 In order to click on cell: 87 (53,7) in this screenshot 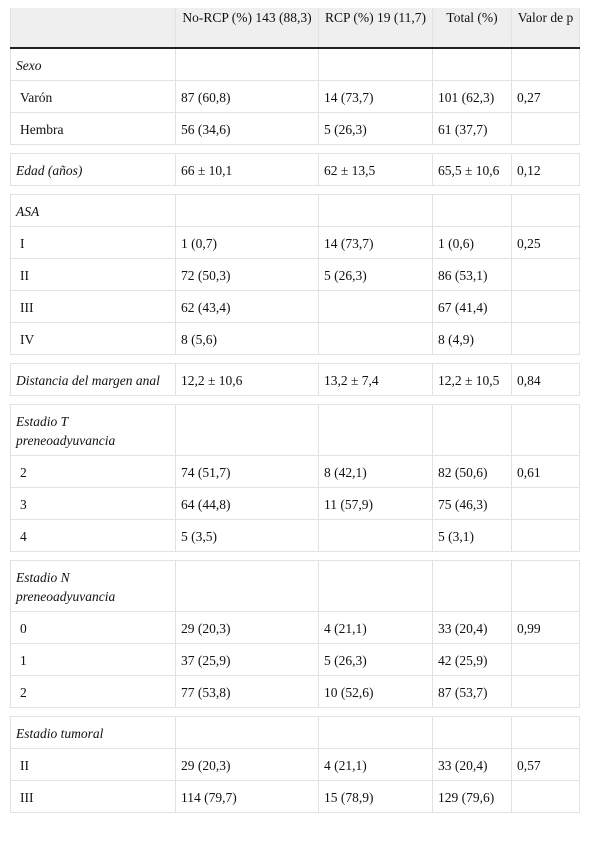, I will do `click(472, 691)`.